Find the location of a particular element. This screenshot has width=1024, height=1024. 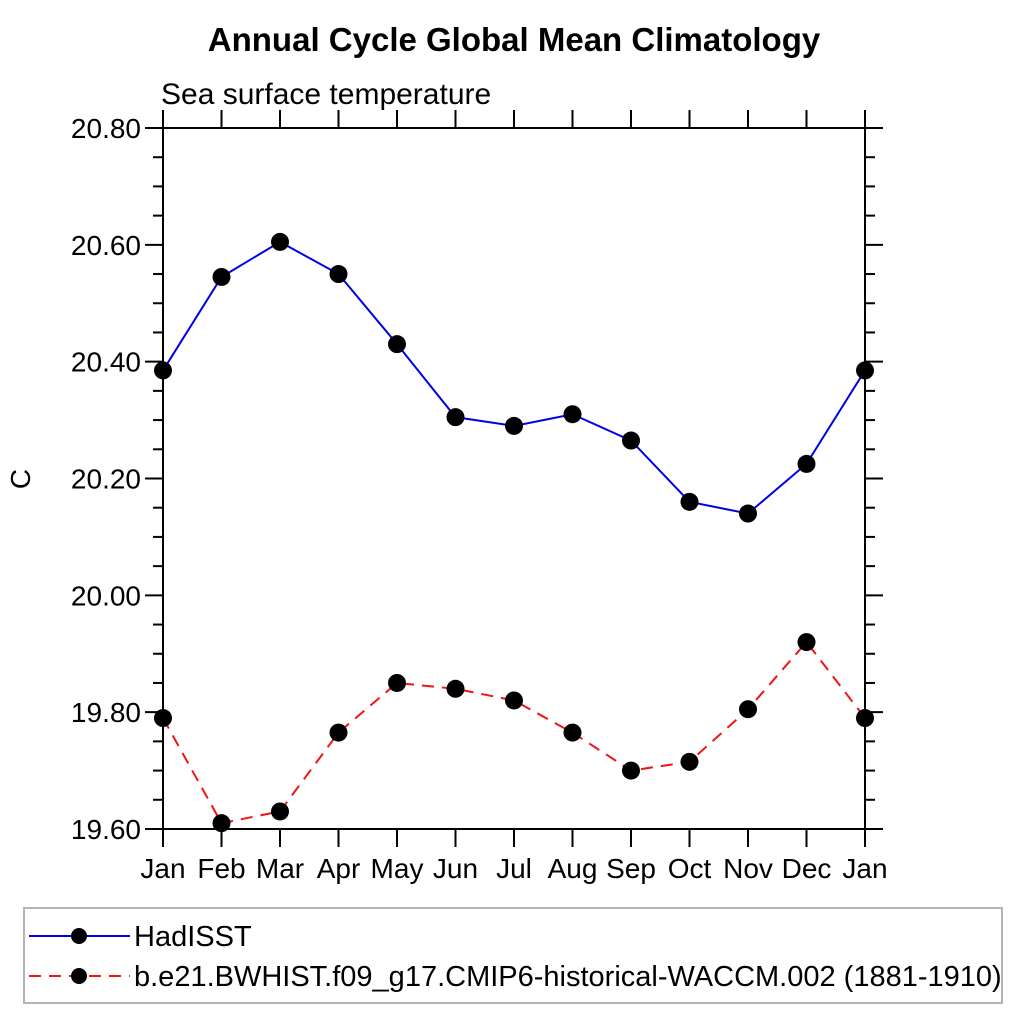

y-tick-labels: 19.60 19.80 20.00 20.20 20.40 20.60 20.80 is located at coordinates (106, 479).